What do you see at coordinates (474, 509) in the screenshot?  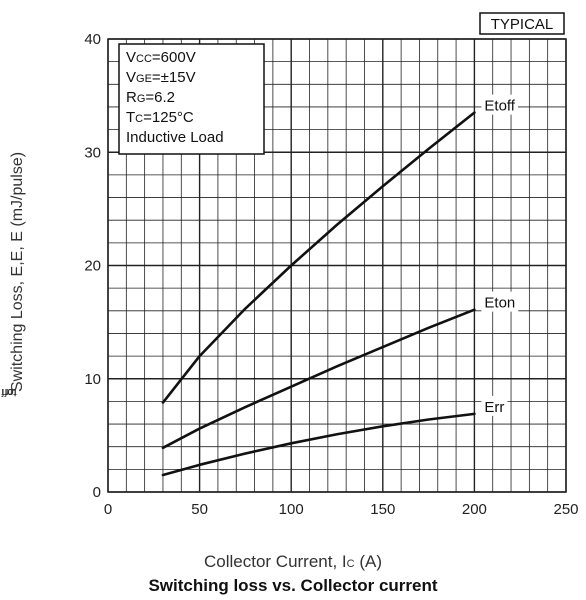 I see `x-tick-label: 200` at bounding box center [474, 509].